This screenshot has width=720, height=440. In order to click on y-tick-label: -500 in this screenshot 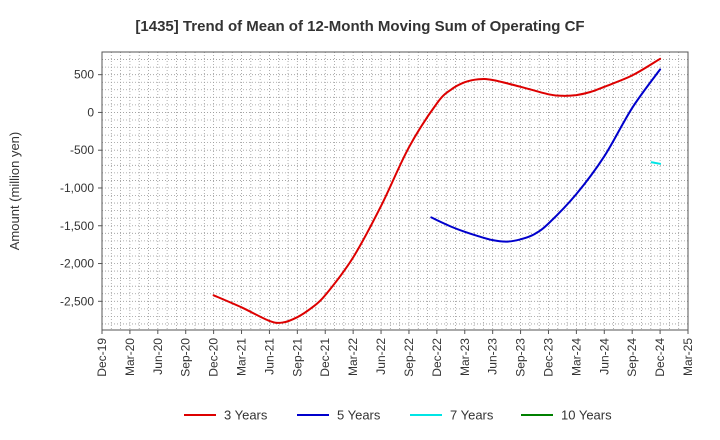, I will do `click(82, 150)`.